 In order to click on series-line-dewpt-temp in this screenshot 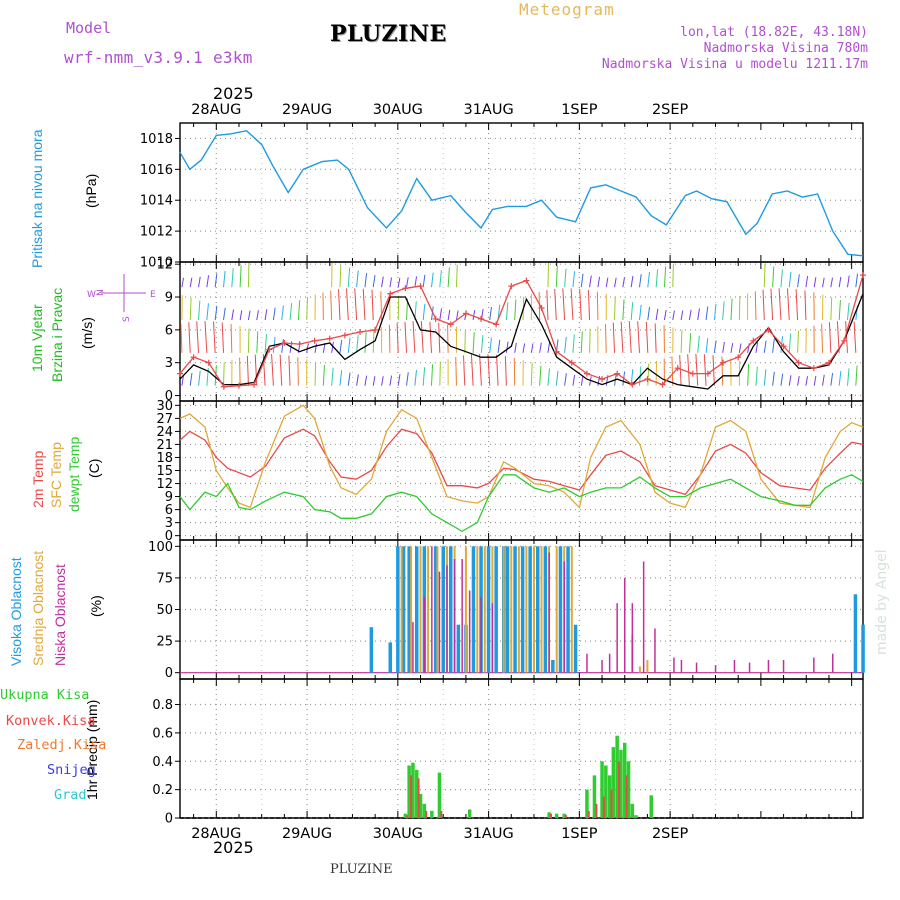, I will do `click(521, 503)`.